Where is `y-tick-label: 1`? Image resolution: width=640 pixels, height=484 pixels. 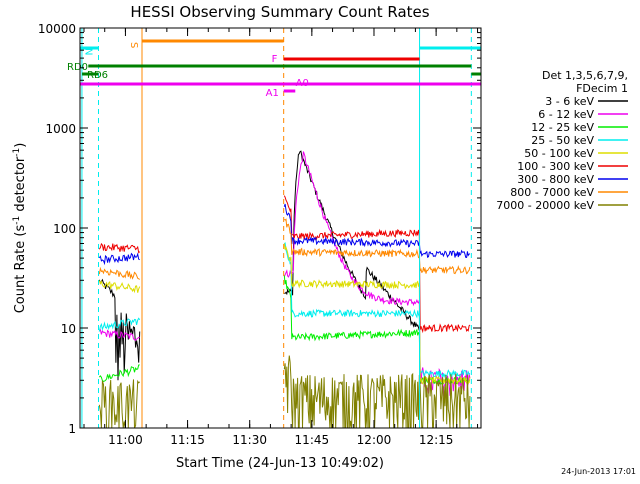 y-tick-label: 1 is located at coordinates (72, 429).